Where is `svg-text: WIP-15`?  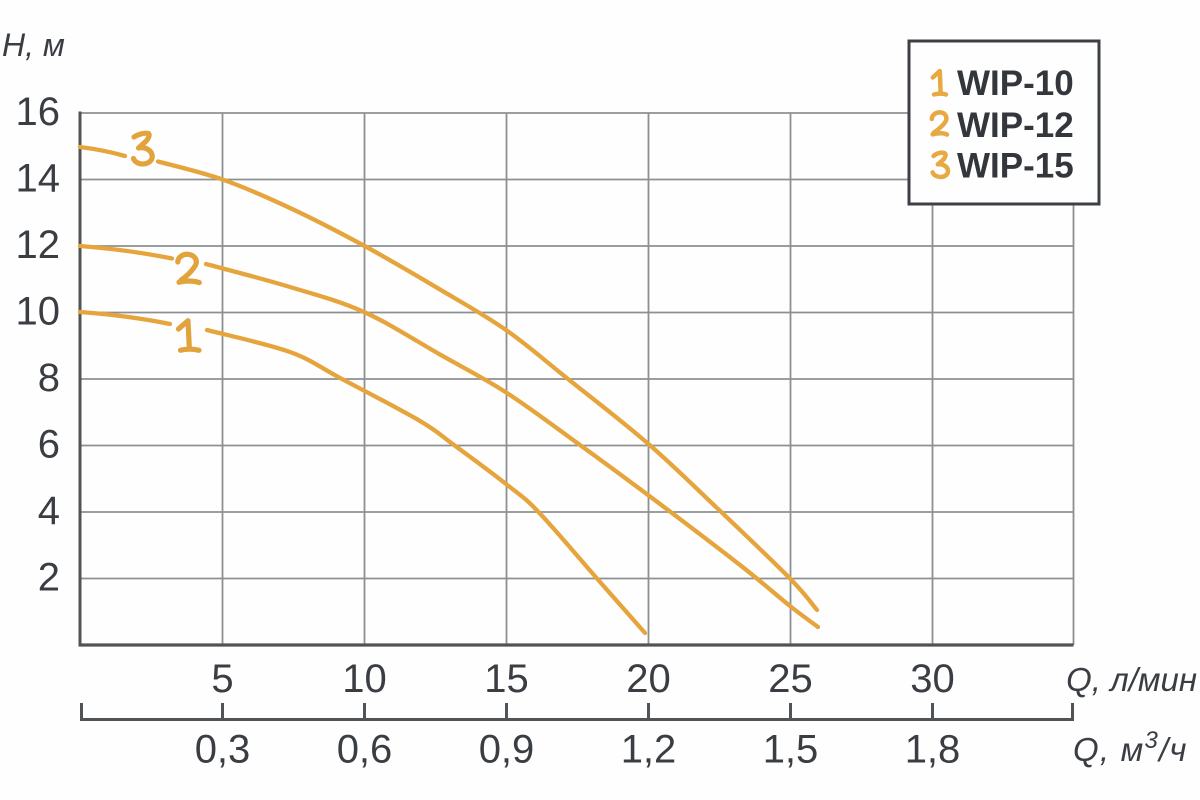
svg-text: WIP-15 is located at coordinates (1015, 166).